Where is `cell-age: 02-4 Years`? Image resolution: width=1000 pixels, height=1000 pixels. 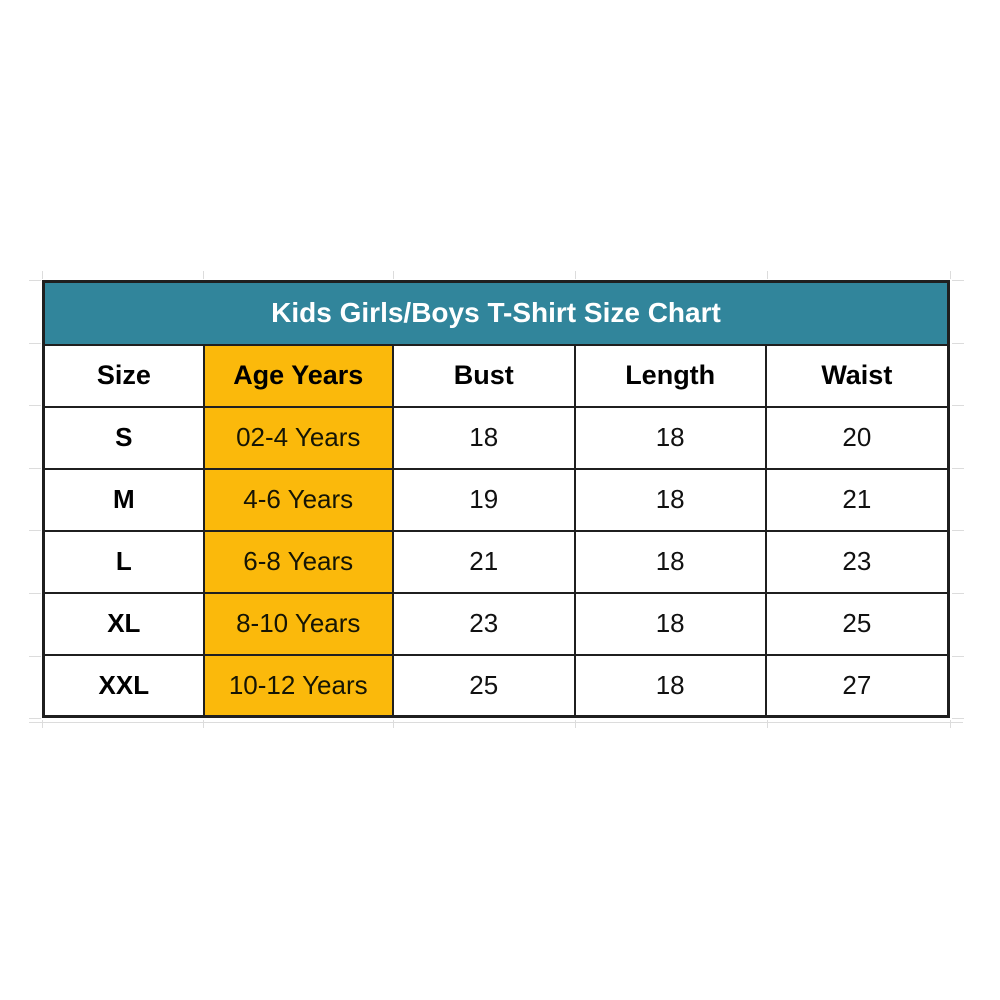
cell-age: 02-4 Years is located at coordinates (298, 437).